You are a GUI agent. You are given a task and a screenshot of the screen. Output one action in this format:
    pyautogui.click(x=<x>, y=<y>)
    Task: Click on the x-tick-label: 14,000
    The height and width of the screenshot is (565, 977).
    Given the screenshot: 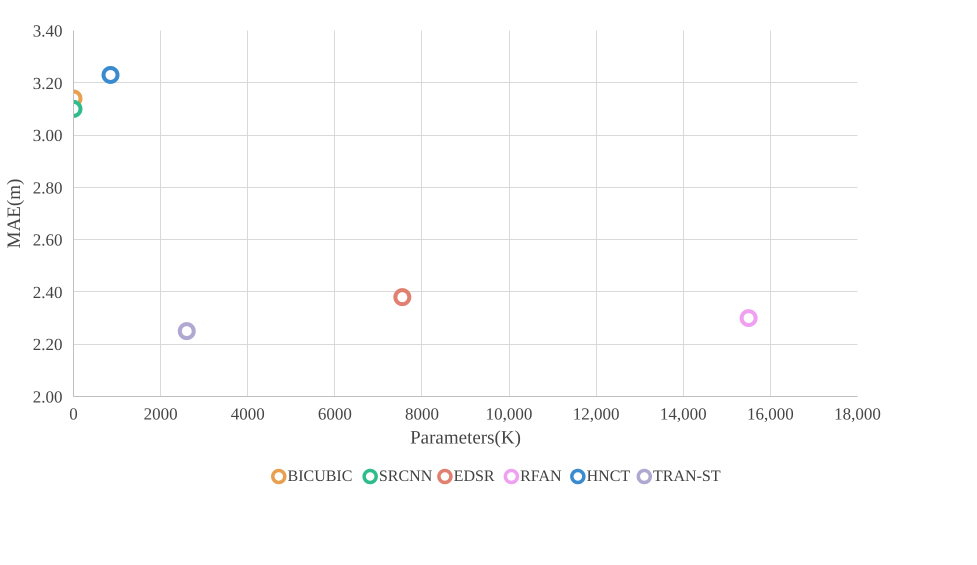 What is the action you would take?
    pyautogui.click(x=683, y=414)
    